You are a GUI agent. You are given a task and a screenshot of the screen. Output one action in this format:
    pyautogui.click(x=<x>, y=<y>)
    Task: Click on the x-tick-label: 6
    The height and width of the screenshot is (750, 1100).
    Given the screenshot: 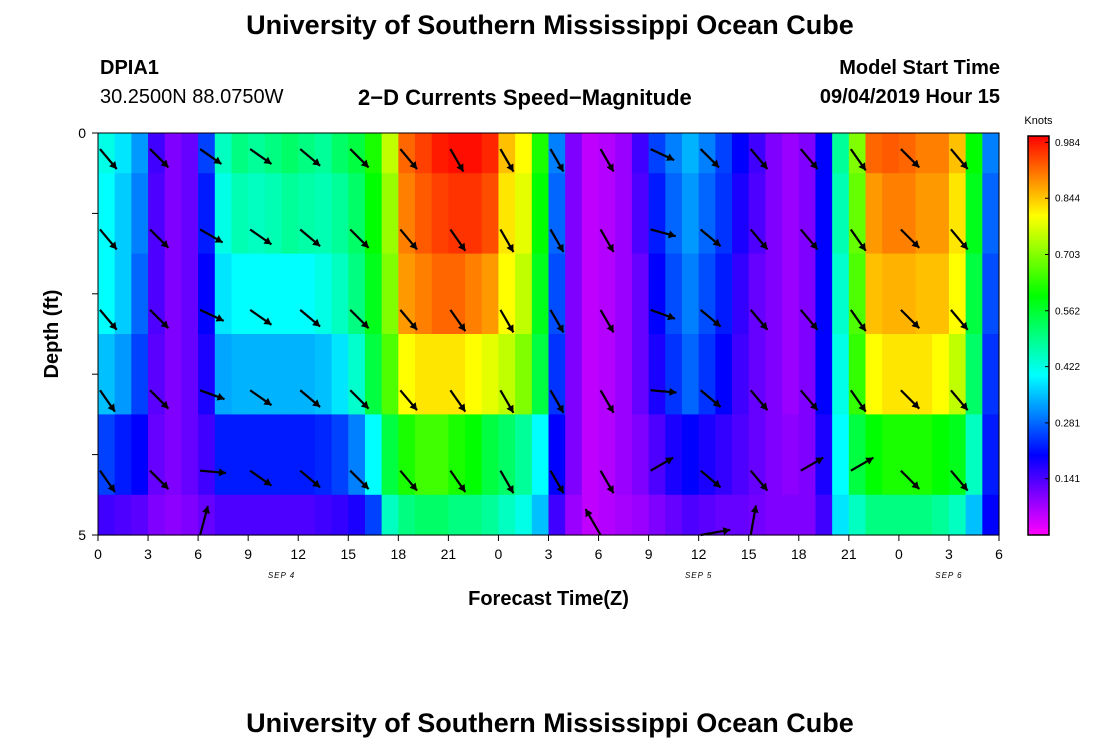 What is the action you would take?
    pyautogui.click(x=599, y=554)
    